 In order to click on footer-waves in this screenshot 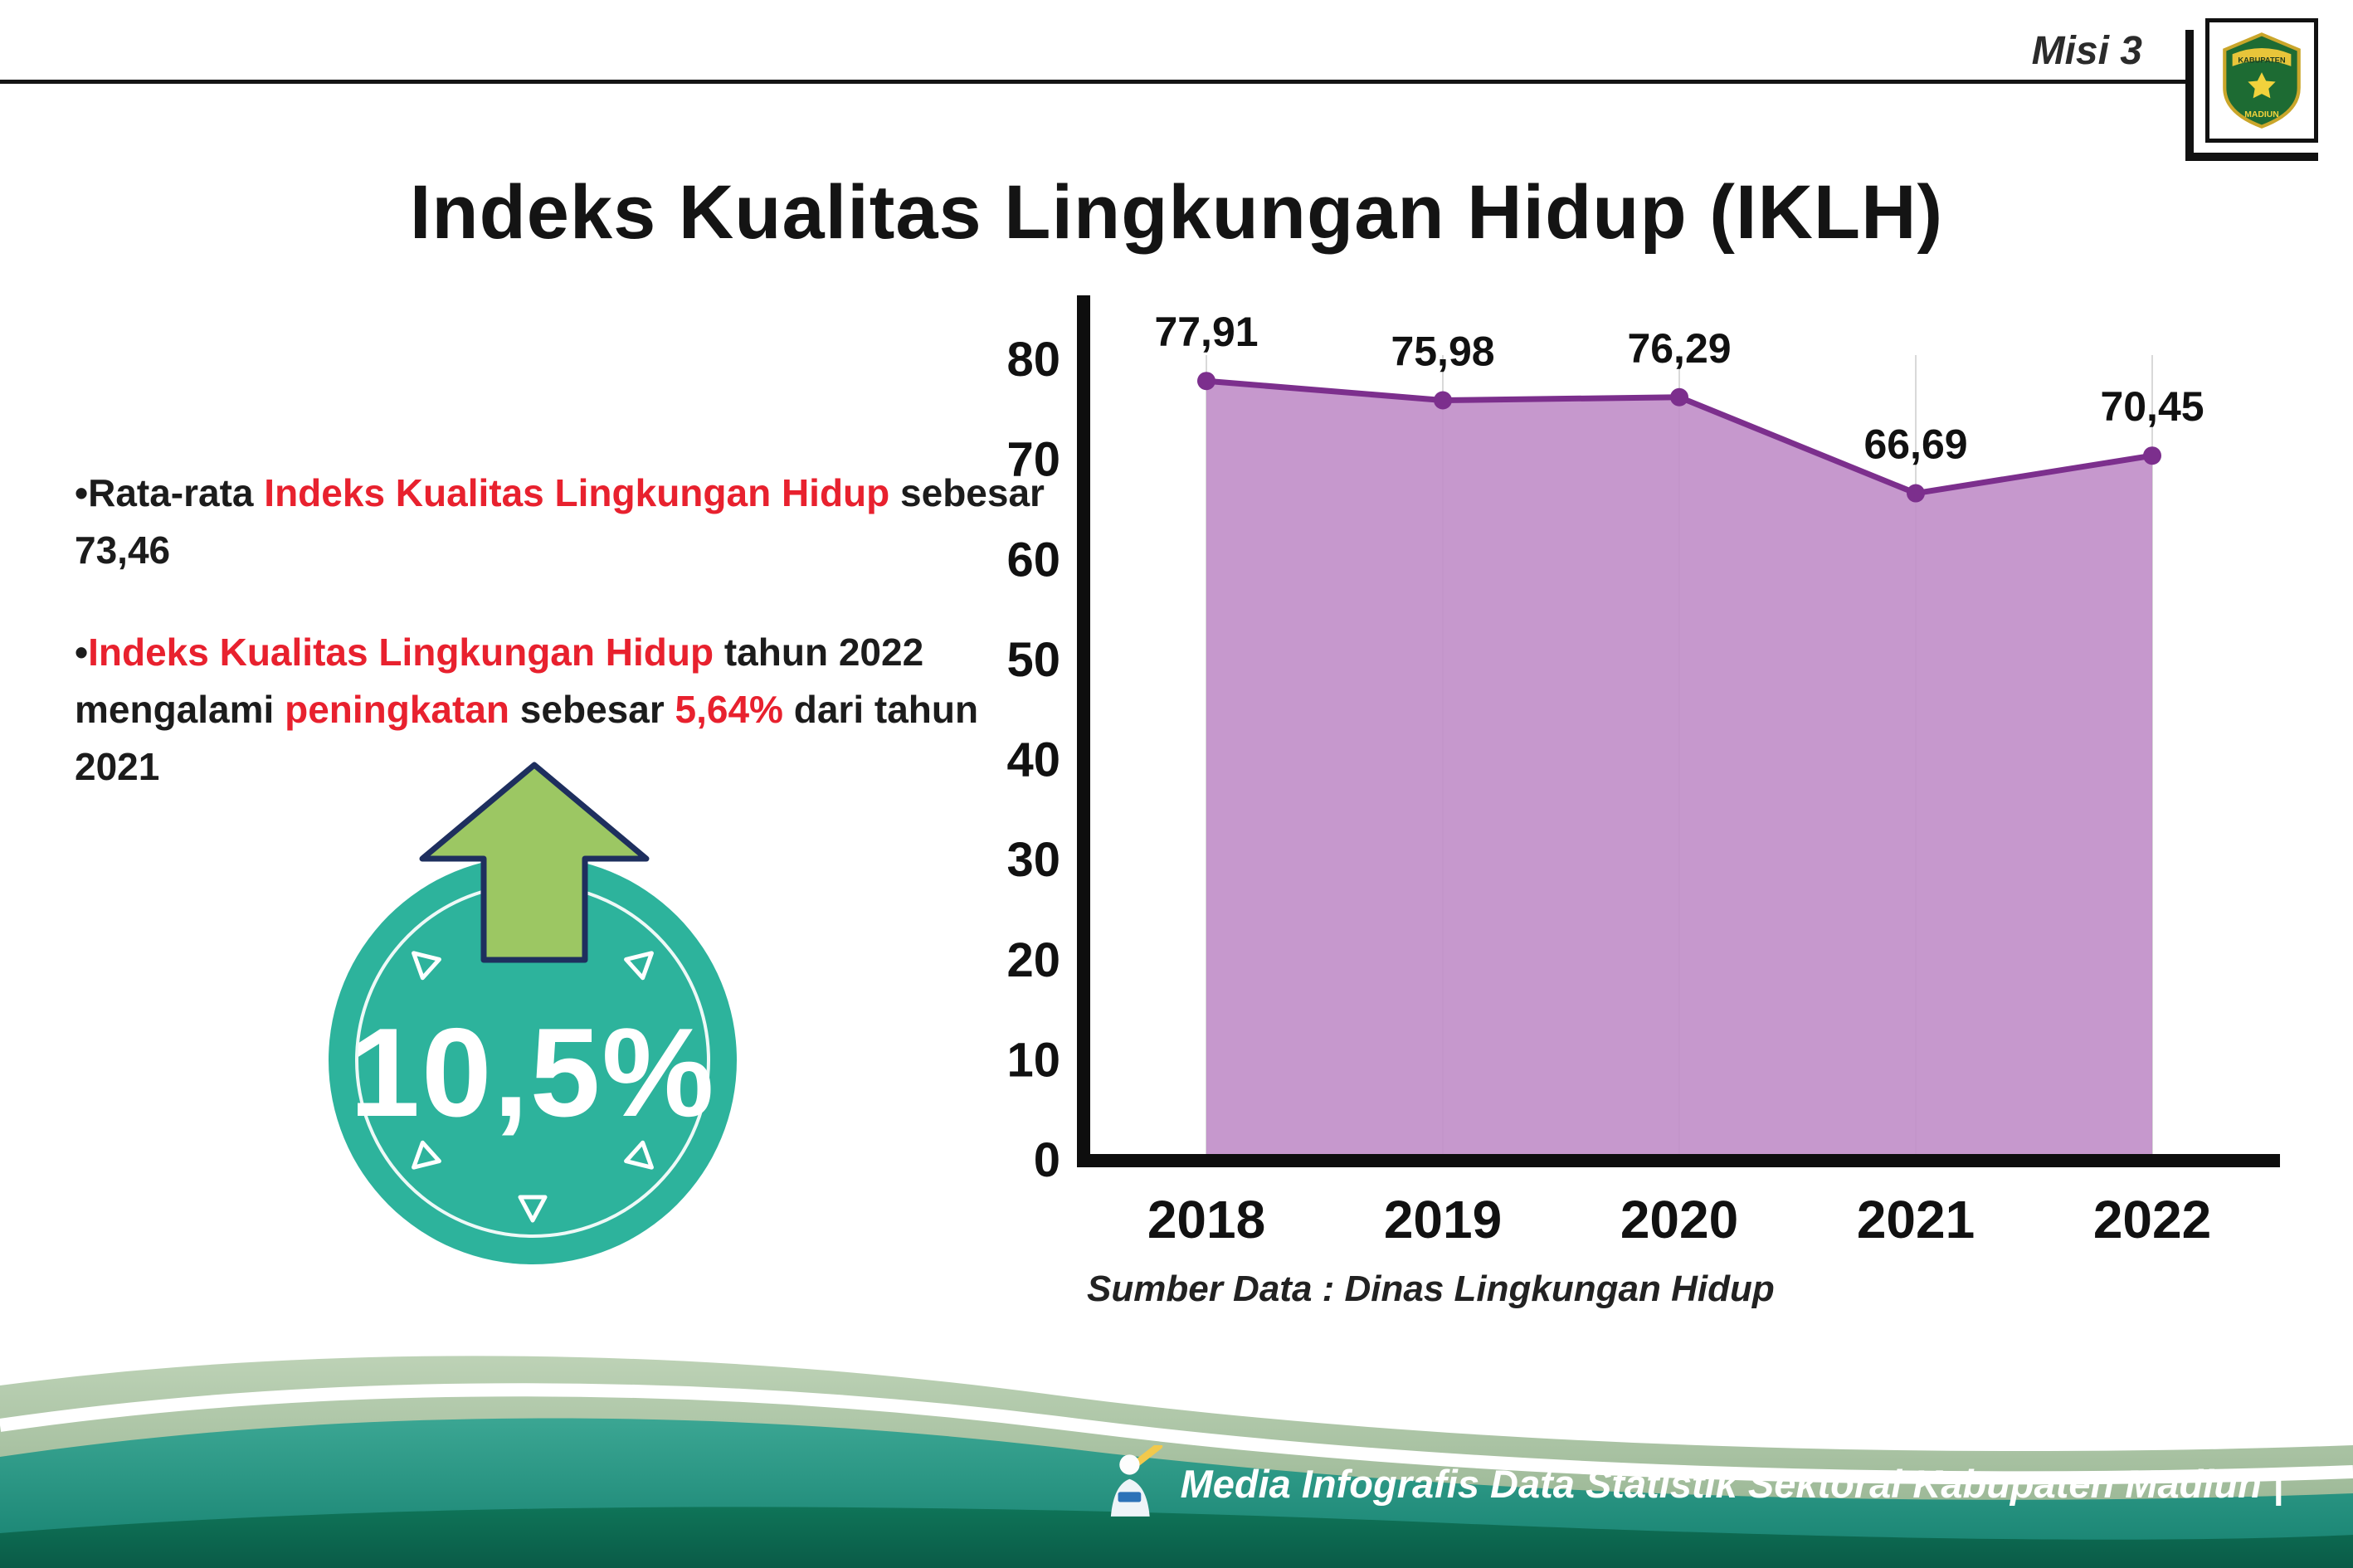, I will do `click(1176, 1462)`.